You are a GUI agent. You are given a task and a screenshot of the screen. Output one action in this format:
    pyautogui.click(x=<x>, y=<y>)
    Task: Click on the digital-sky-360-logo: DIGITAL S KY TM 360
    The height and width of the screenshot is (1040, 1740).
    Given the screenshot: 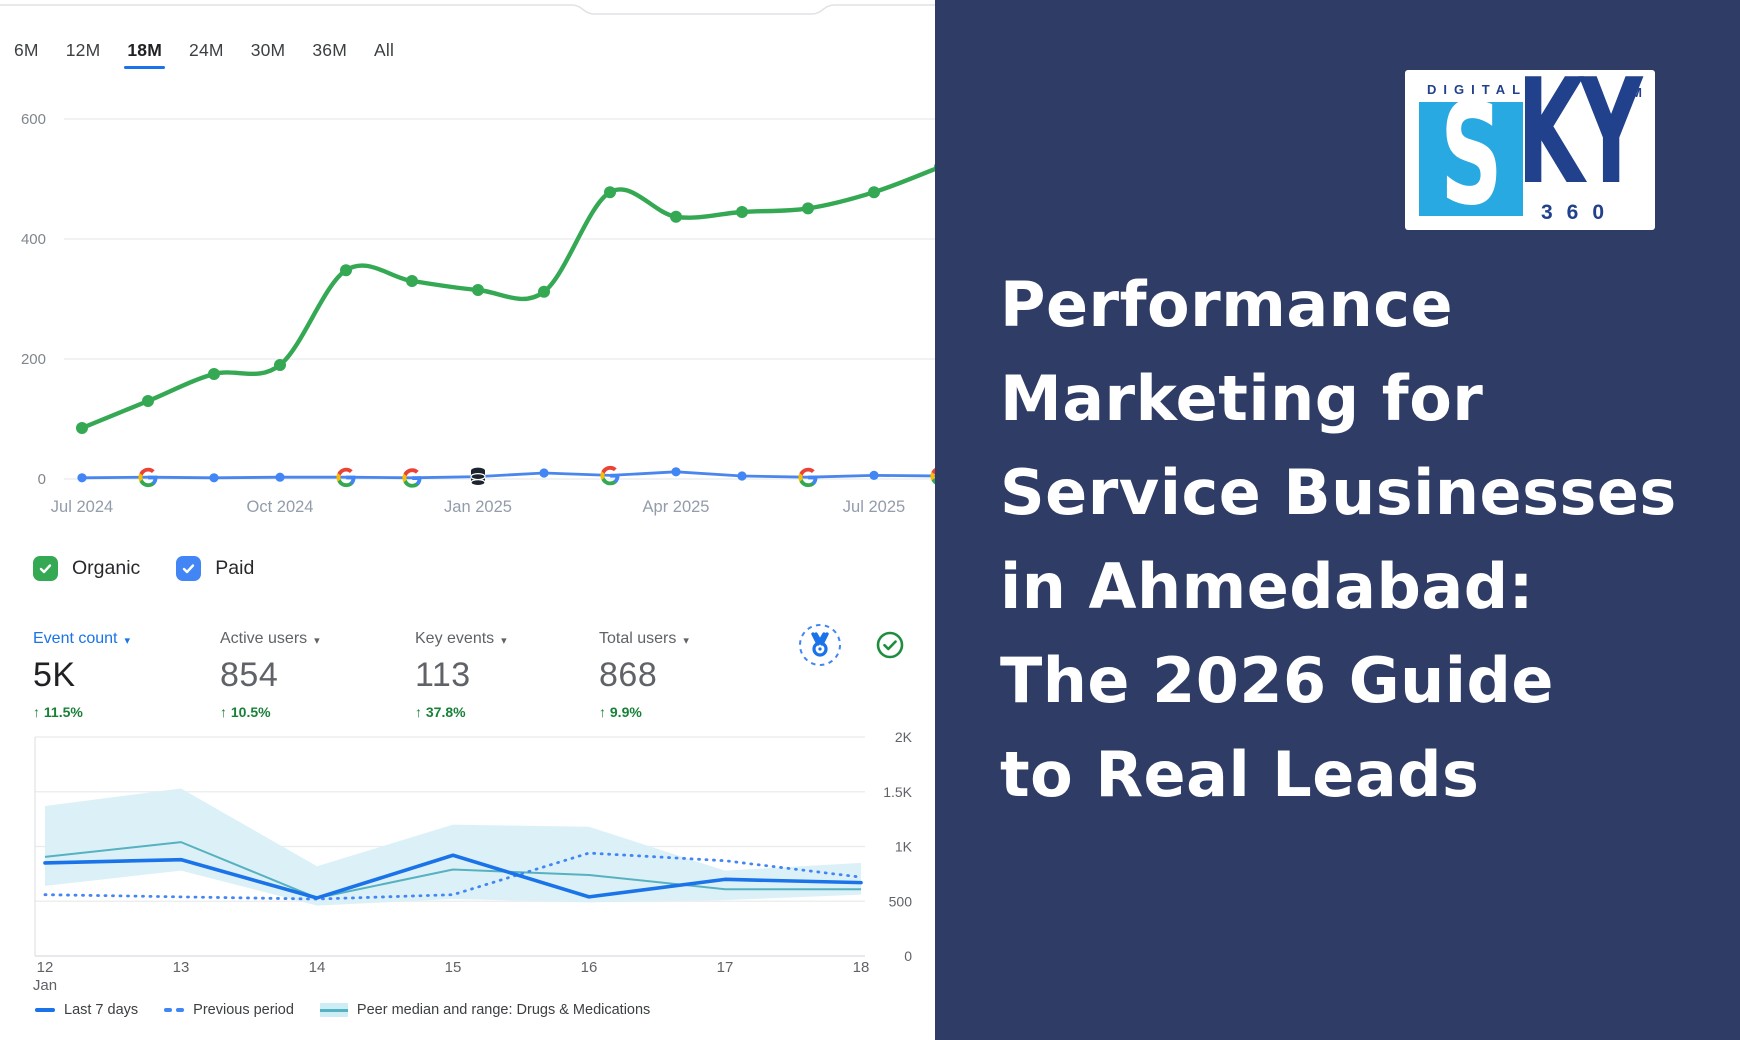 What is the action you would take?
    pyautogui.click(x=1530, y=145)
    